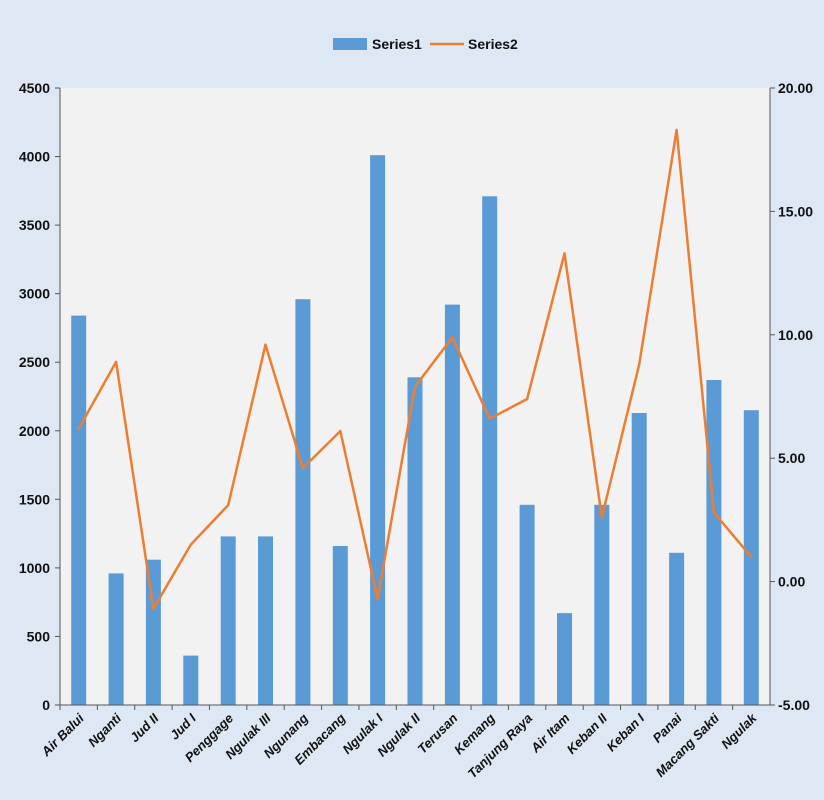 The height and width of the screenshot is (800, 824). Describe the element at coordinates (795, 335) in the screenshot. I see `right-tick-label: 10.00` at that location.